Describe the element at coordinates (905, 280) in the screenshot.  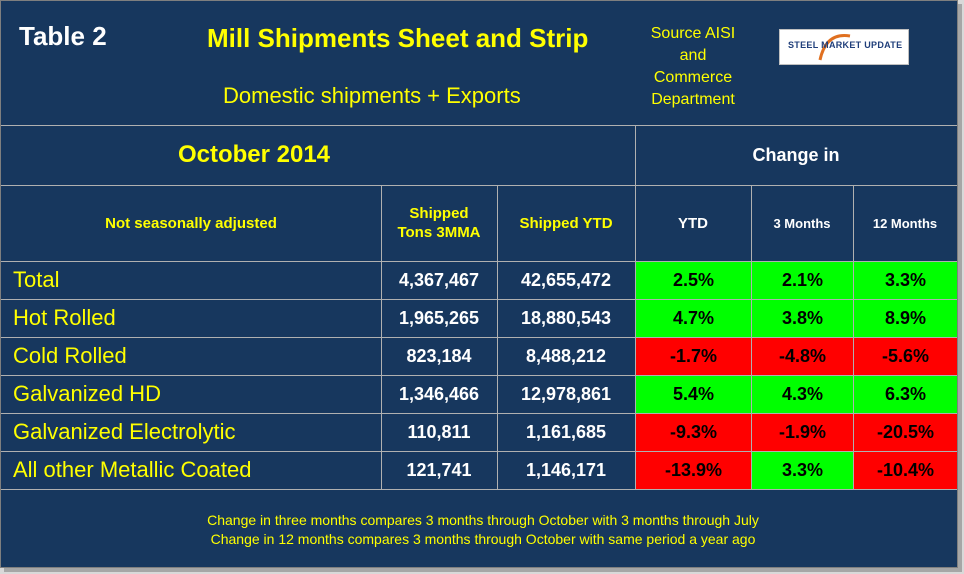
I see `twelve-month-change-cell: 3.3%` at that location.